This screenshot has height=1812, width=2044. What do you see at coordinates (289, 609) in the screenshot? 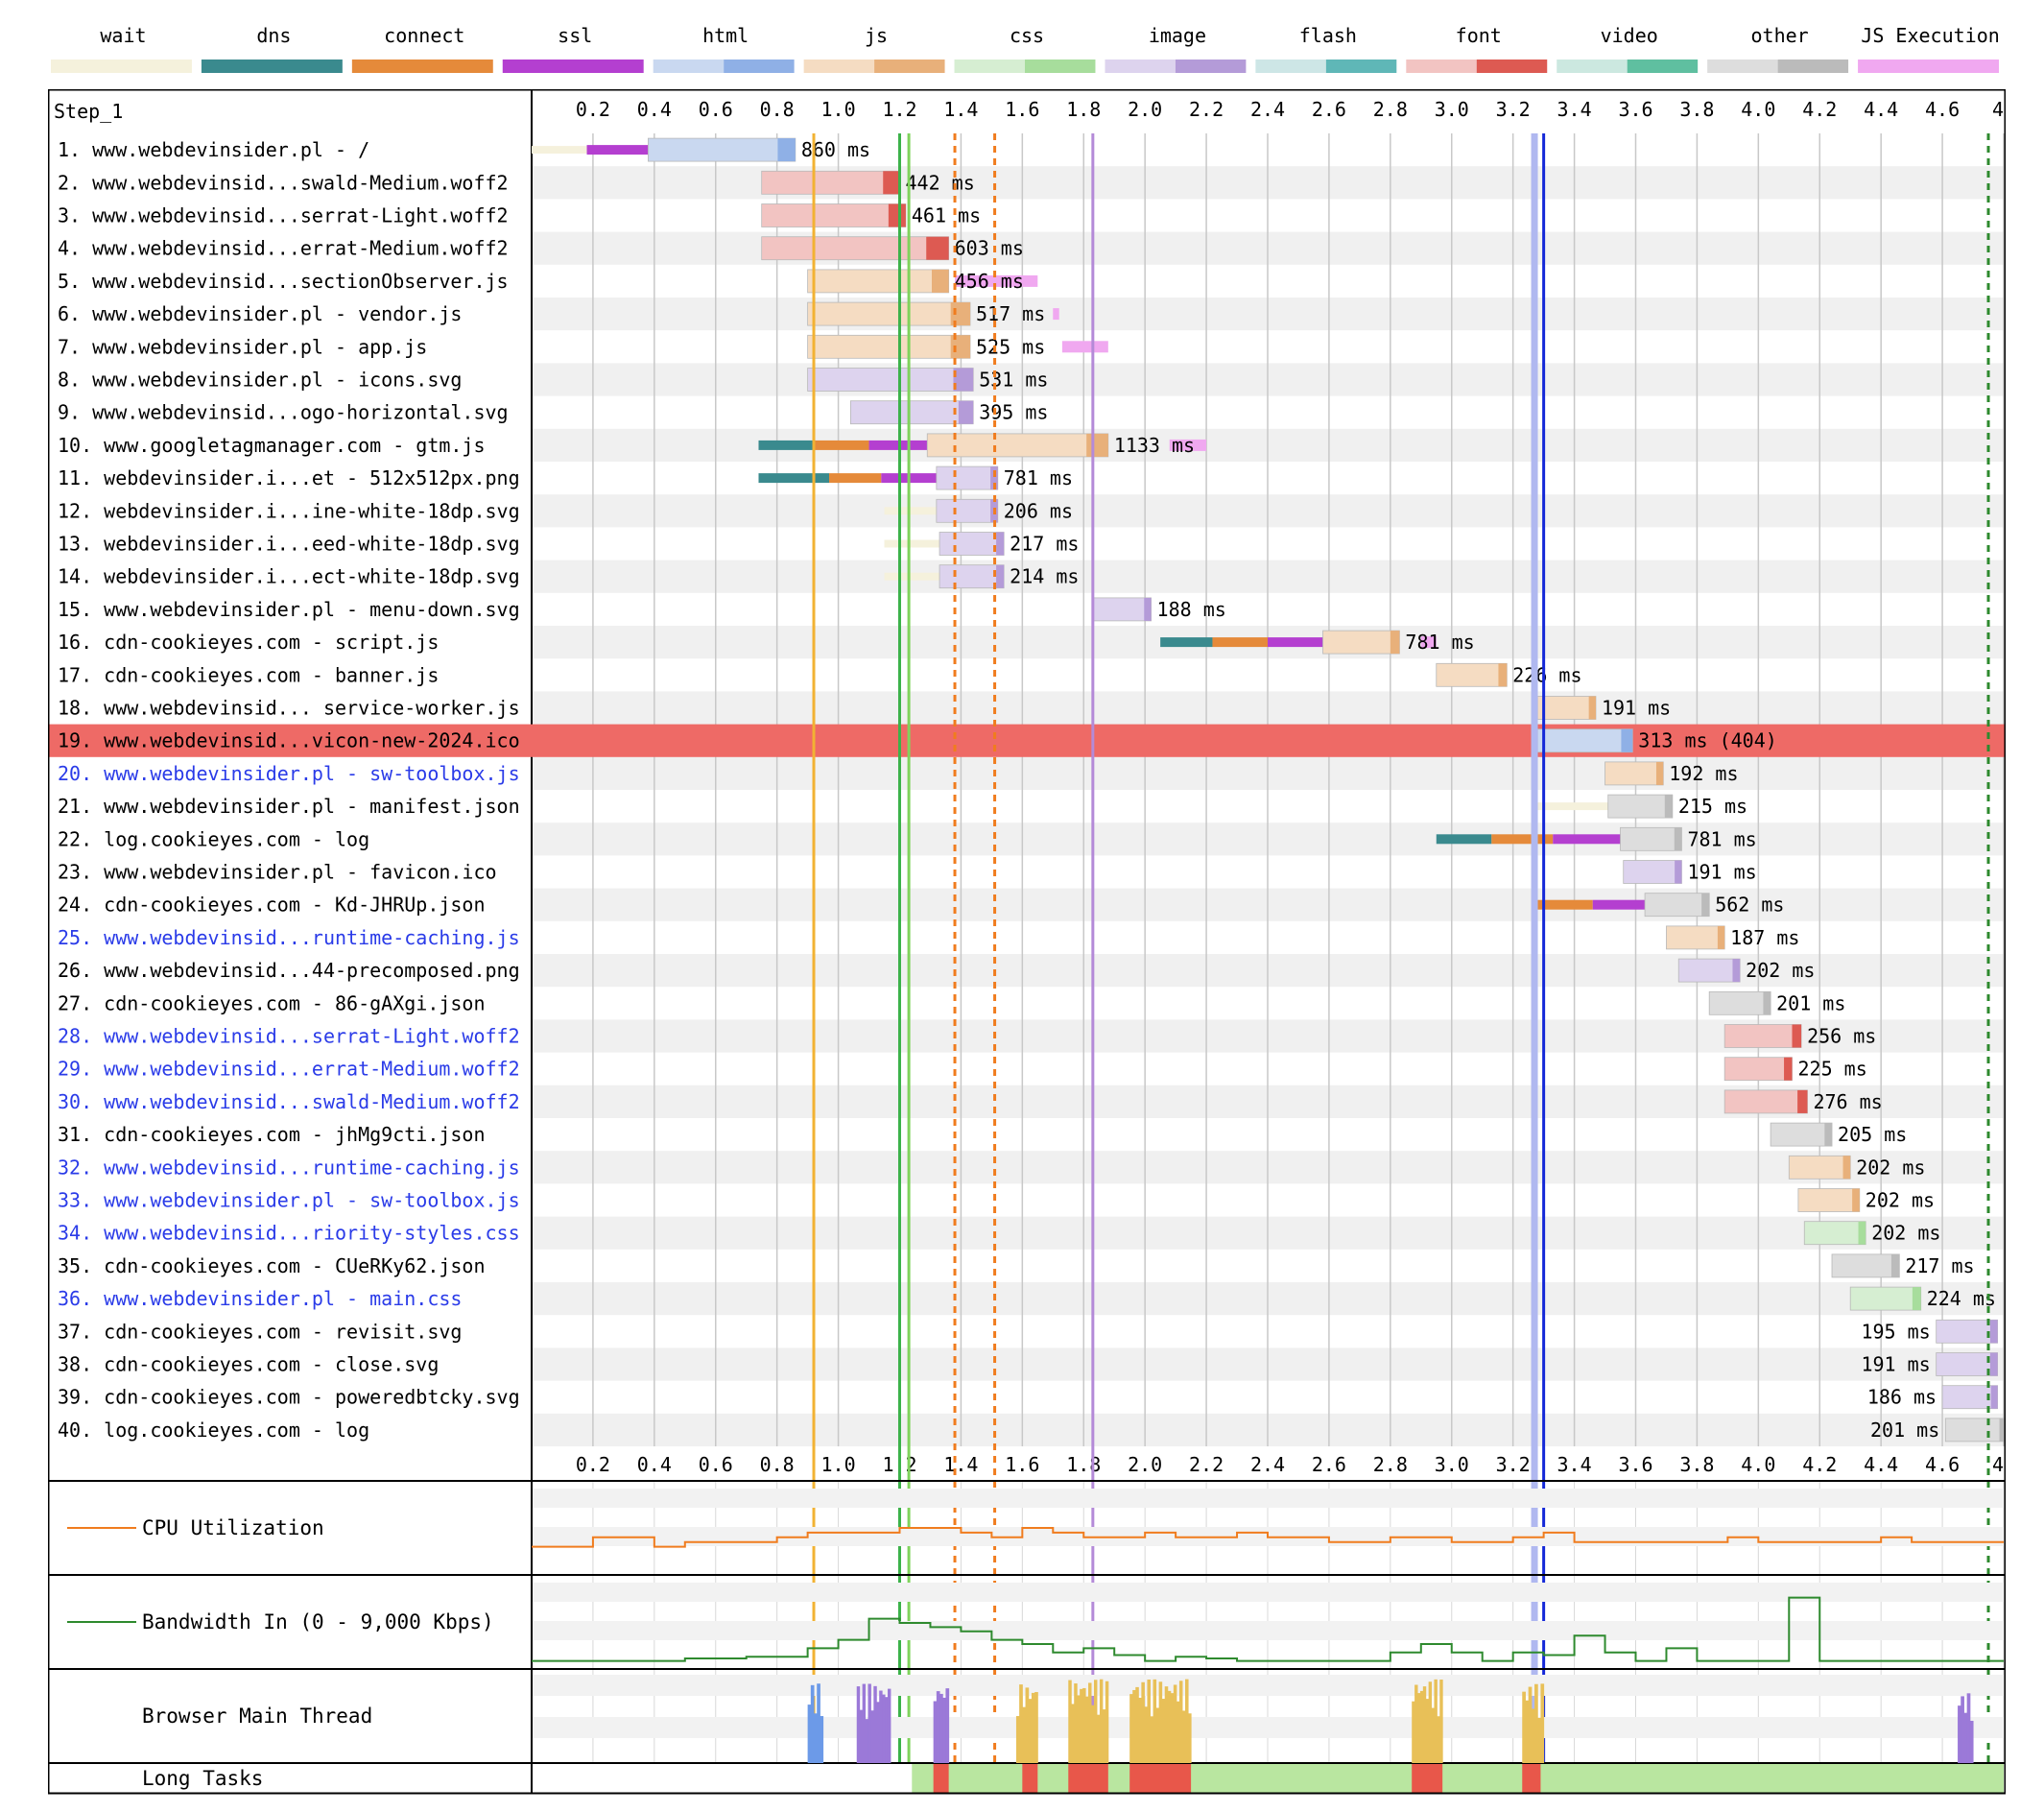
I see `request-label: 15. www.webdevinsider.pl - menu-down.svg` at bounding box center [289, 609].